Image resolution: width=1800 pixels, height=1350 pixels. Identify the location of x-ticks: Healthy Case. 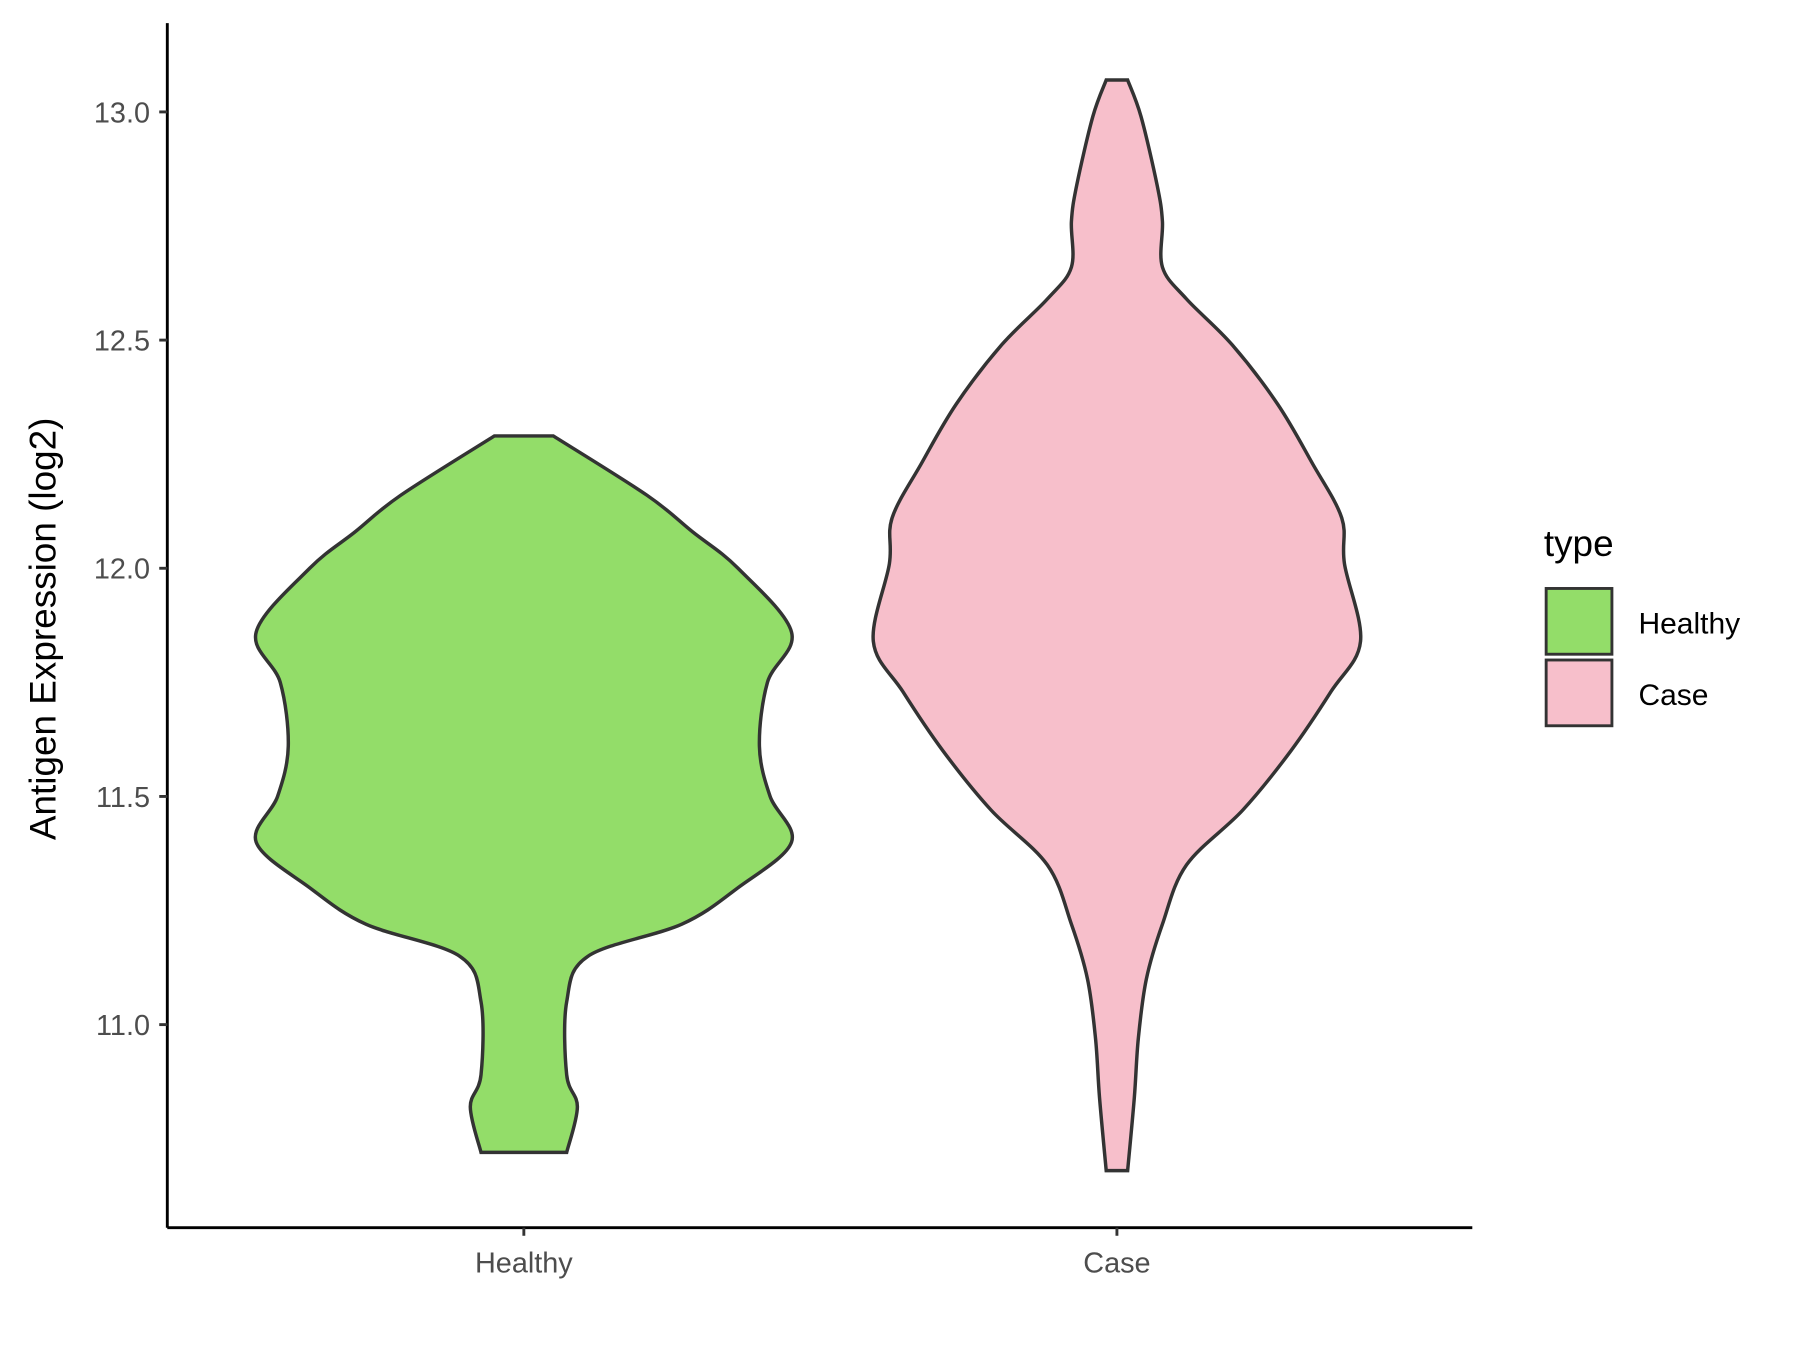
(813, 1253).